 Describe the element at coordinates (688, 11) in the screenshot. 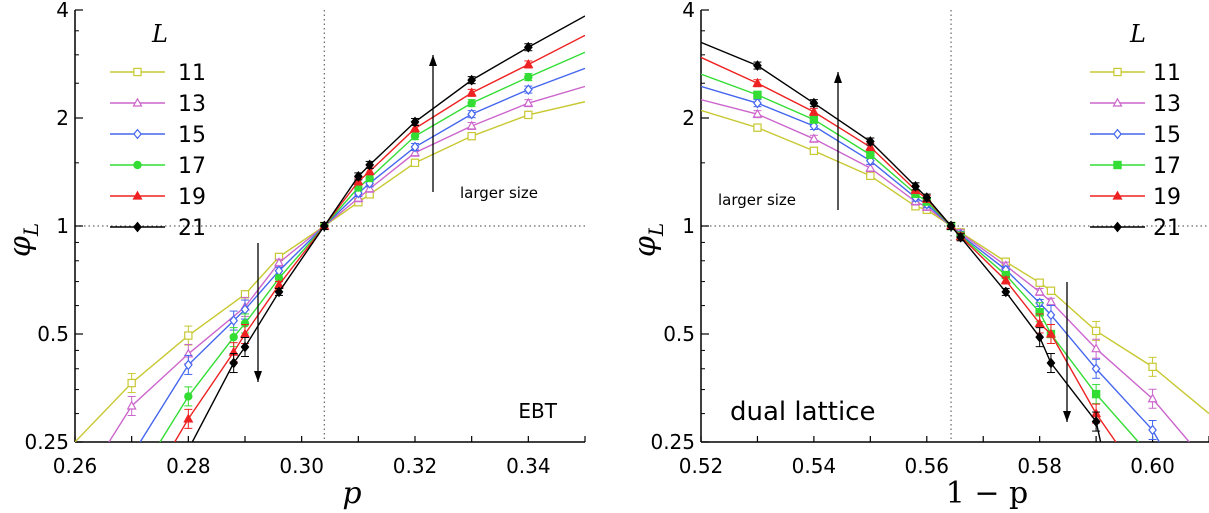

I see `y-tick-label: 4` at that location.